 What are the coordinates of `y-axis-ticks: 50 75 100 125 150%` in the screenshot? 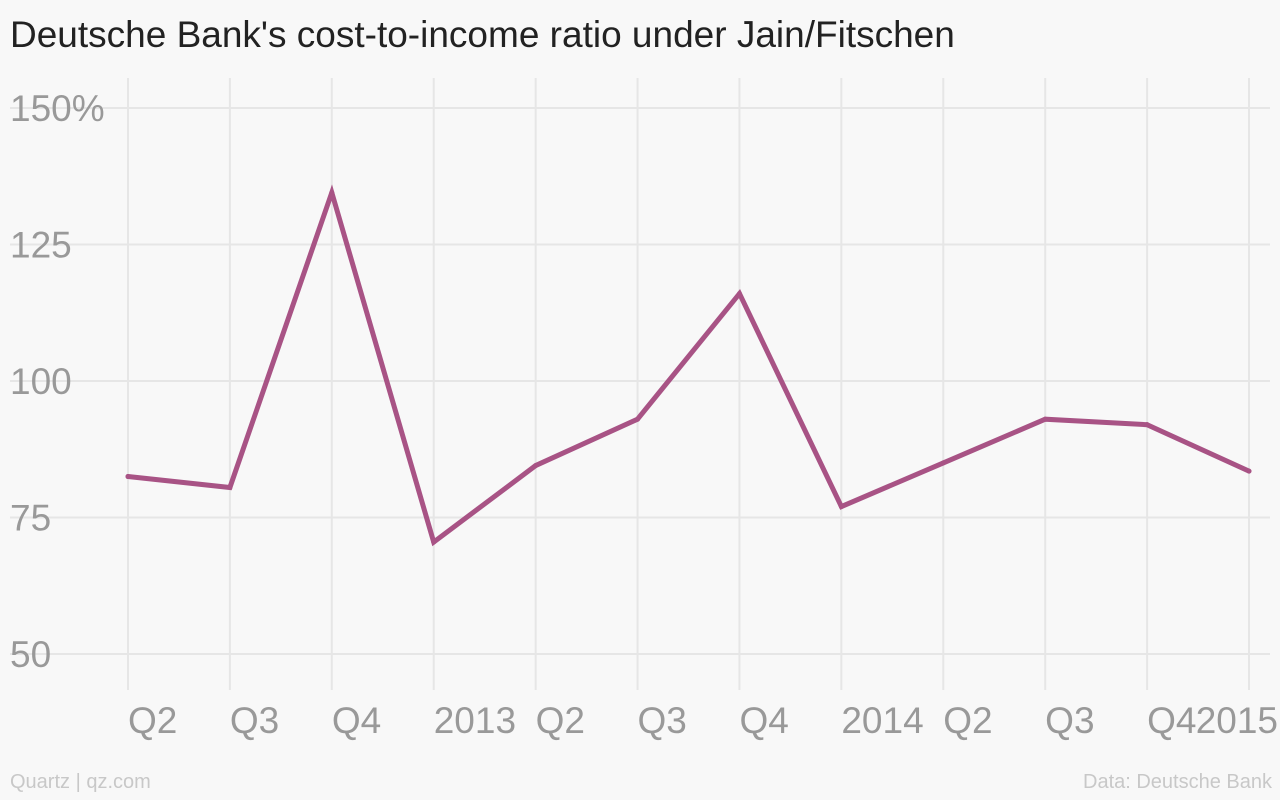 It's located at (57, 381).